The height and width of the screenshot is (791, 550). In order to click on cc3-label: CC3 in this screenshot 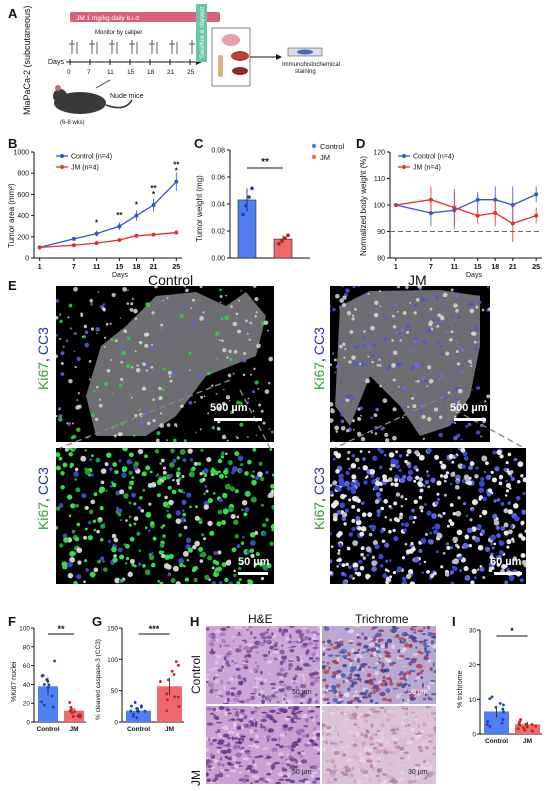, I will do `click(43, 481)`.